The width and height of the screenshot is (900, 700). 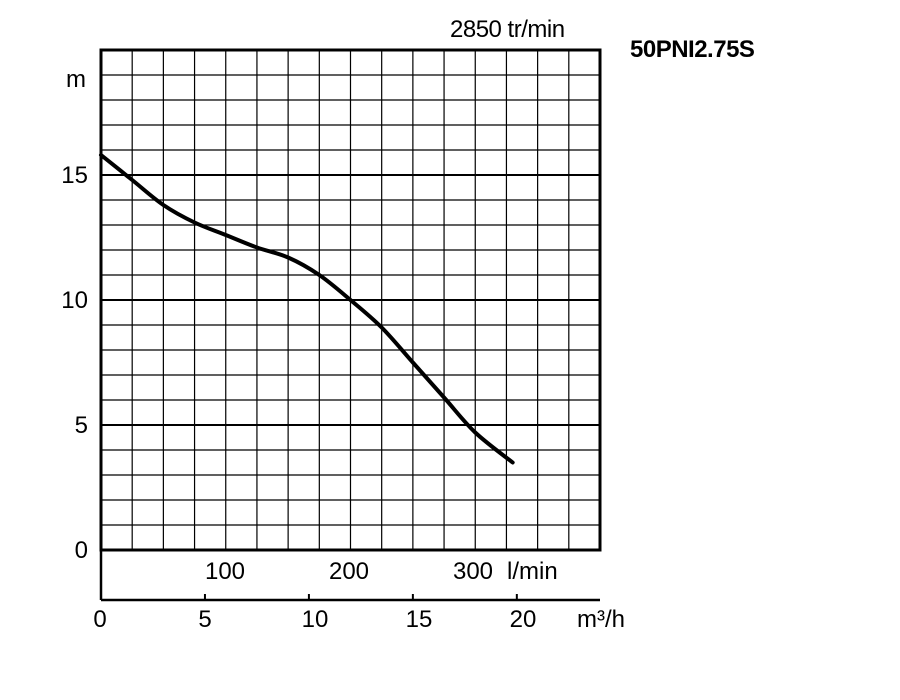 What do you see at coordinates (507, 29) in the screenshot?
I see `speed-label: 2850 tr/min` at bounding box center [507, 29].